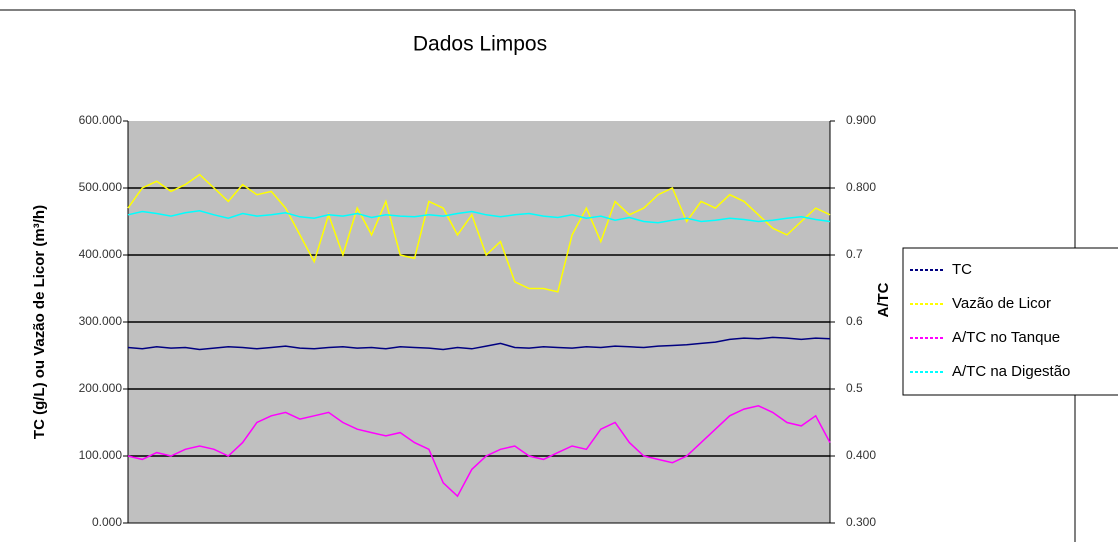 This screenshot has width=1118, height=542. What do you see at coordinates (39, 322) in the screenshot?
I see `y-axis-label: TC (g/L) ou Vazão de Licor (m³/h)` at bounding box center [39, 322].